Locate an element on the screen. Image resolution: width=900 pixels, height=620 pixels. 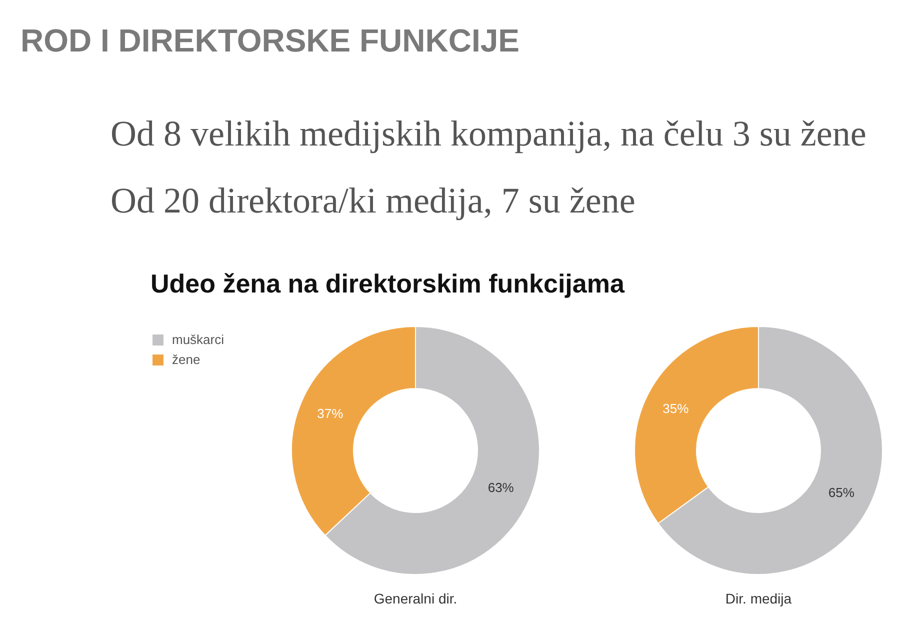
text: Generalni dir. is located at coordinates (416, 598).